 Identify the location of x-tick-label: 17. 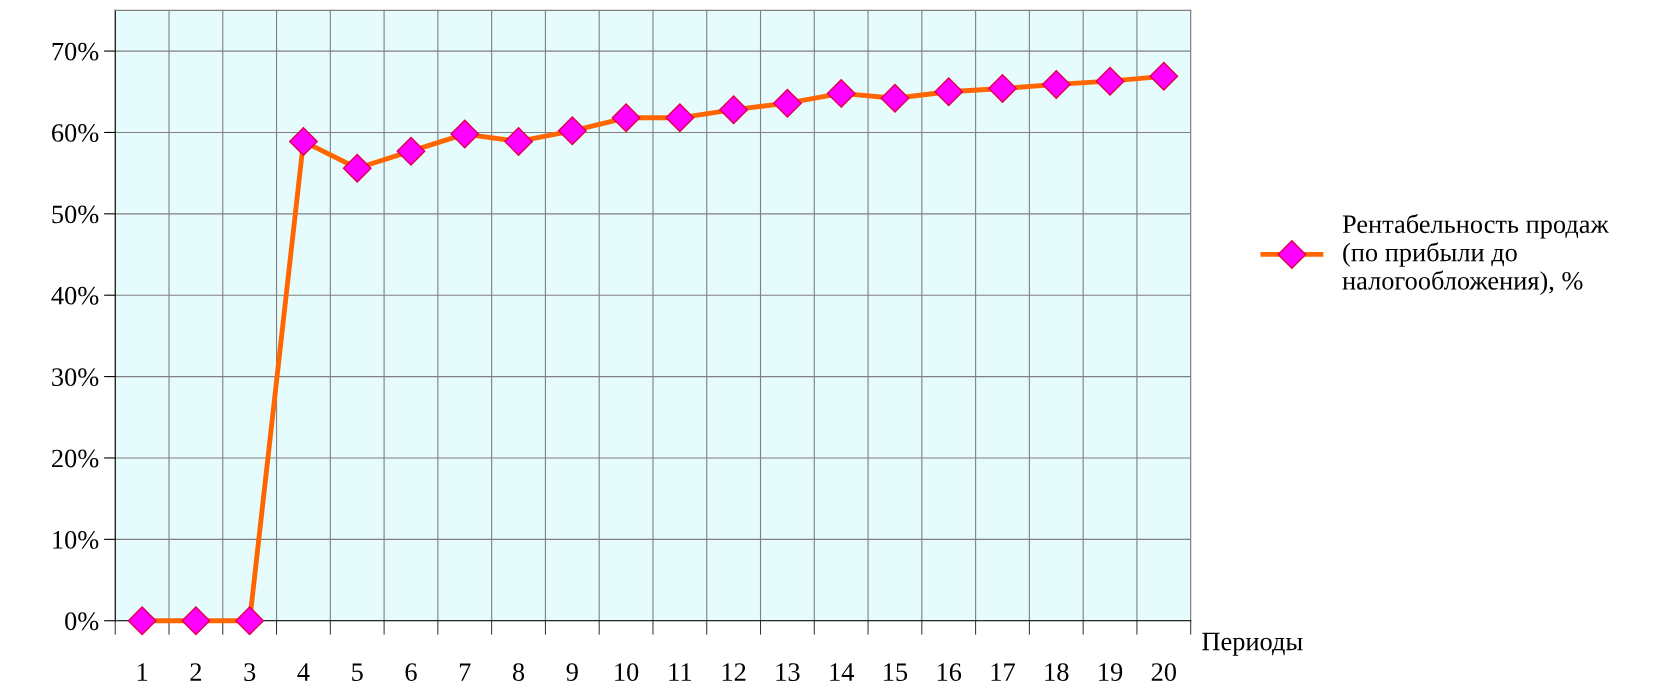
(1003, 672).